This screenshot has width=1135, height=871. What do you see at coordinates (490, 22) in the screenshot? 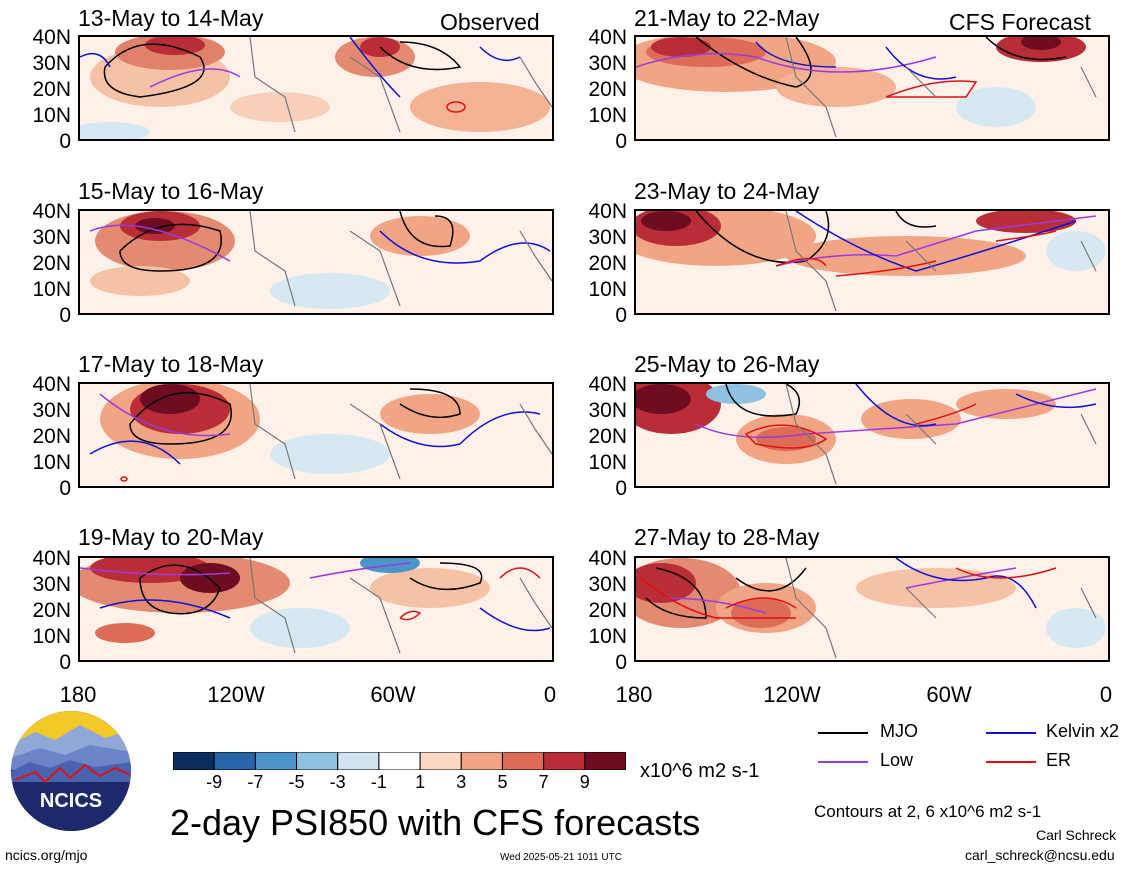
I see `observed-label: Observed` at bounding box center [490, 22].